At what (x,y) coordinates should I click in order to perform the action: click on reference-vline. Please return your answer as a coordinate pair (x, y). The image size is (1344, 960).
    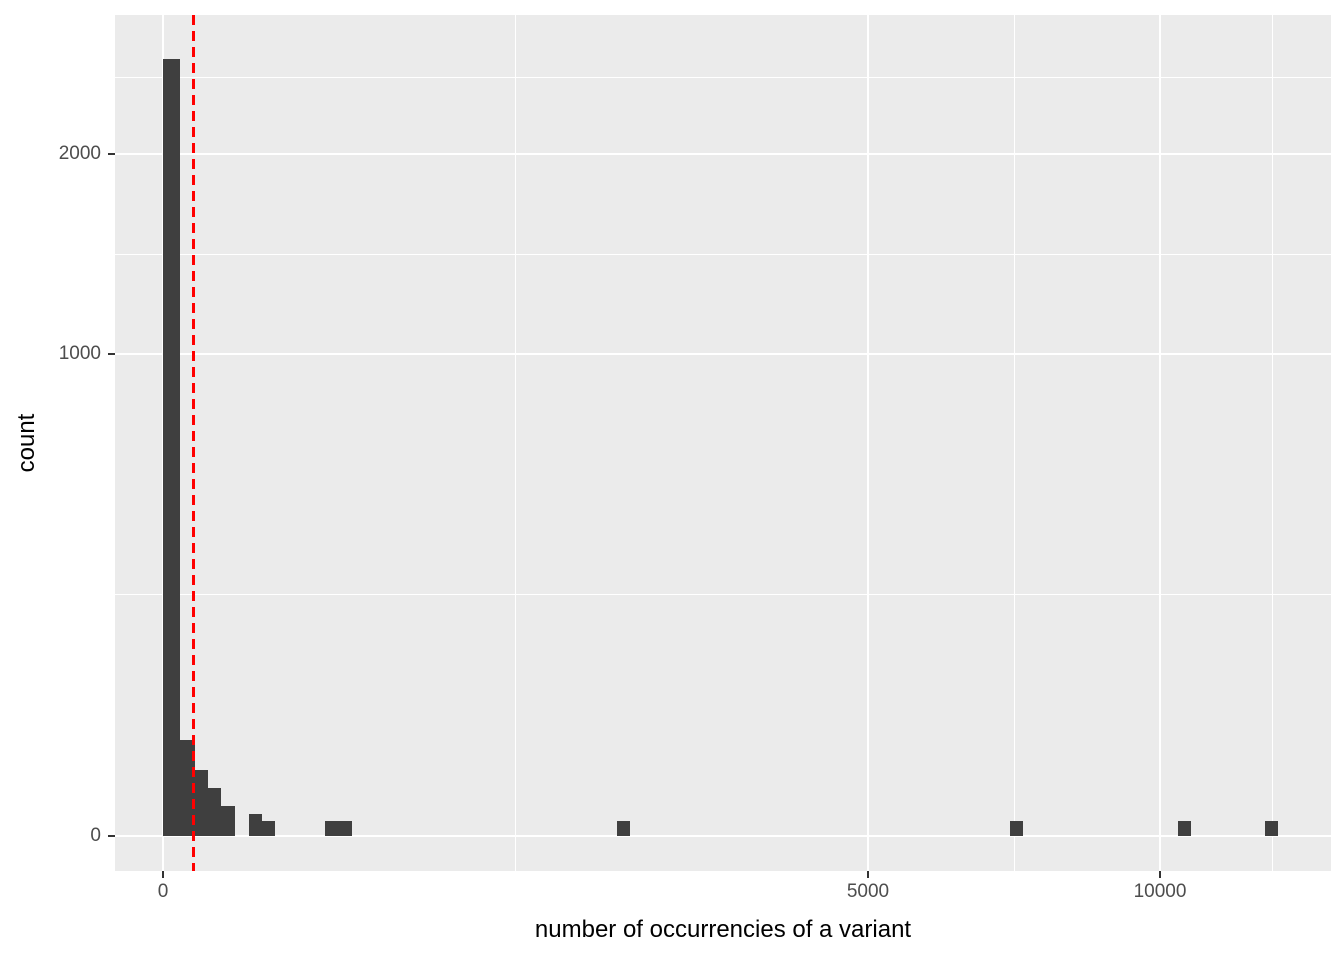
    Looking at the image, I should click on (194, 443).